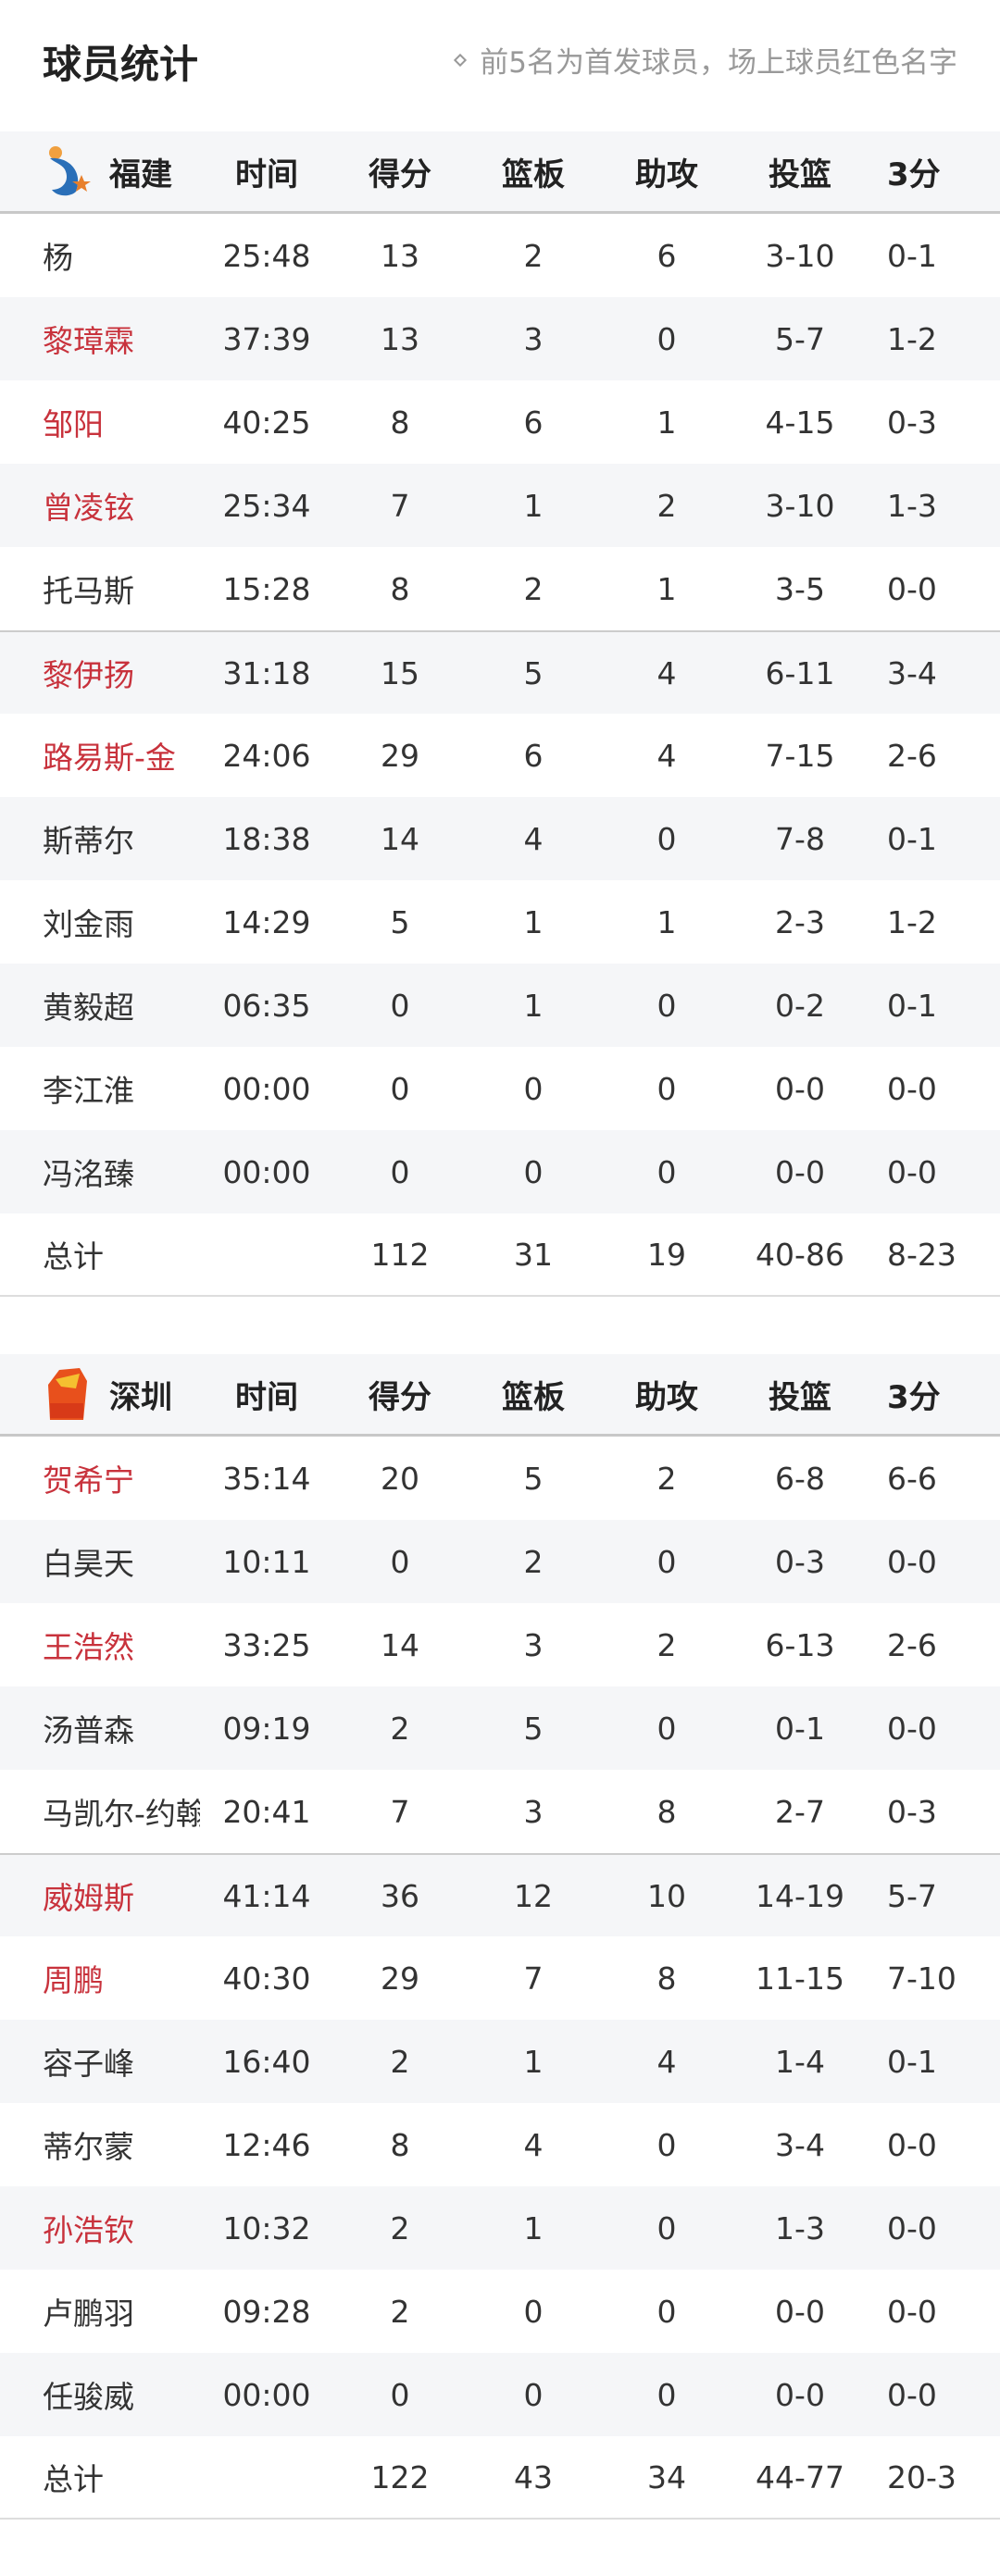 The height and width of the screenshot is (2576, 1000). Describe the element at coordinates (89, 1647) in the screenshot. I see `player-name: 王浩然` at that location.